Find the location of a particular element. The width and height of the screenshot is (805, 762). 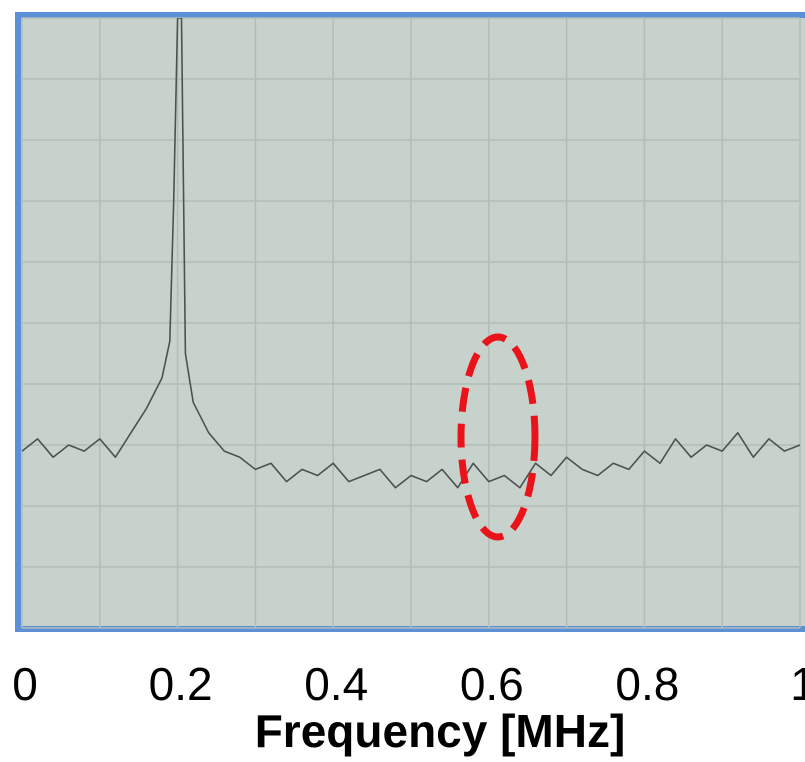

x-axis-title: Frequency [MHz] is located at coordinates (440, 731).